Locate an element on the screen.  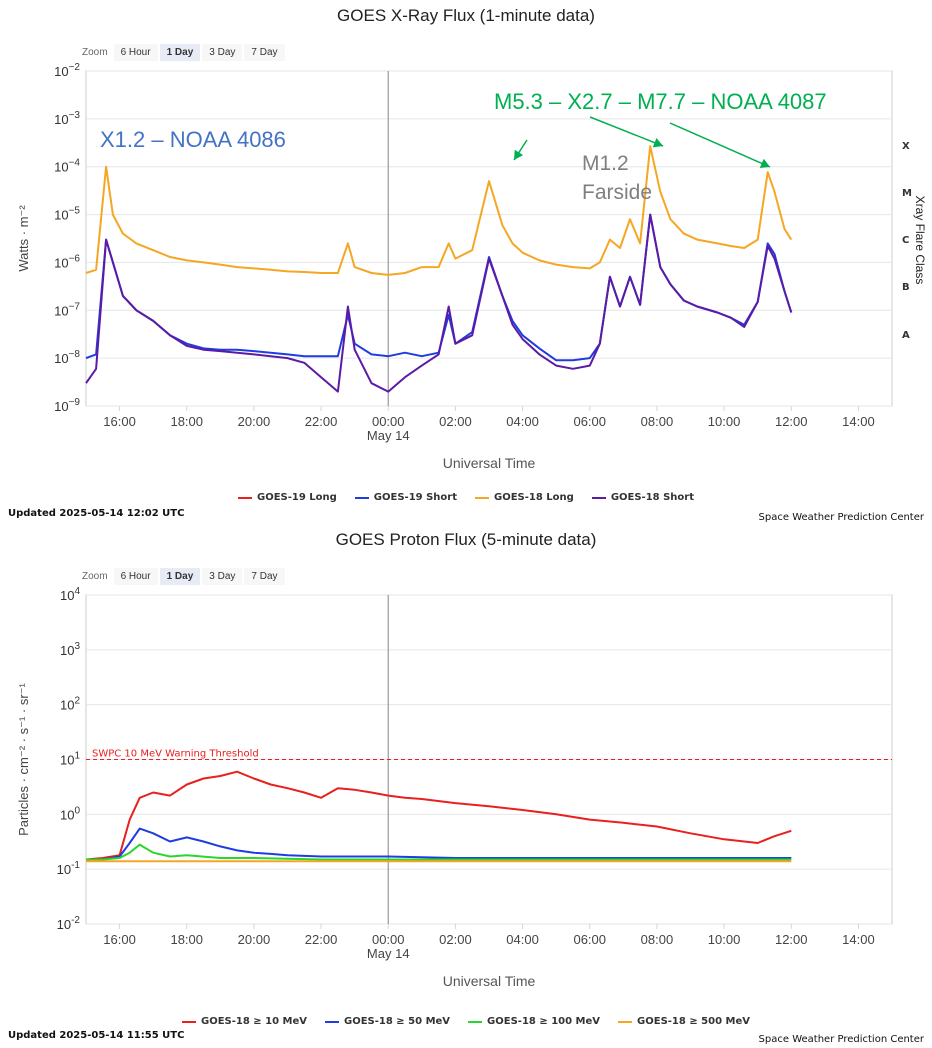
y-axis-title: Watts · m⁻² is located at coordinates (23, 238).